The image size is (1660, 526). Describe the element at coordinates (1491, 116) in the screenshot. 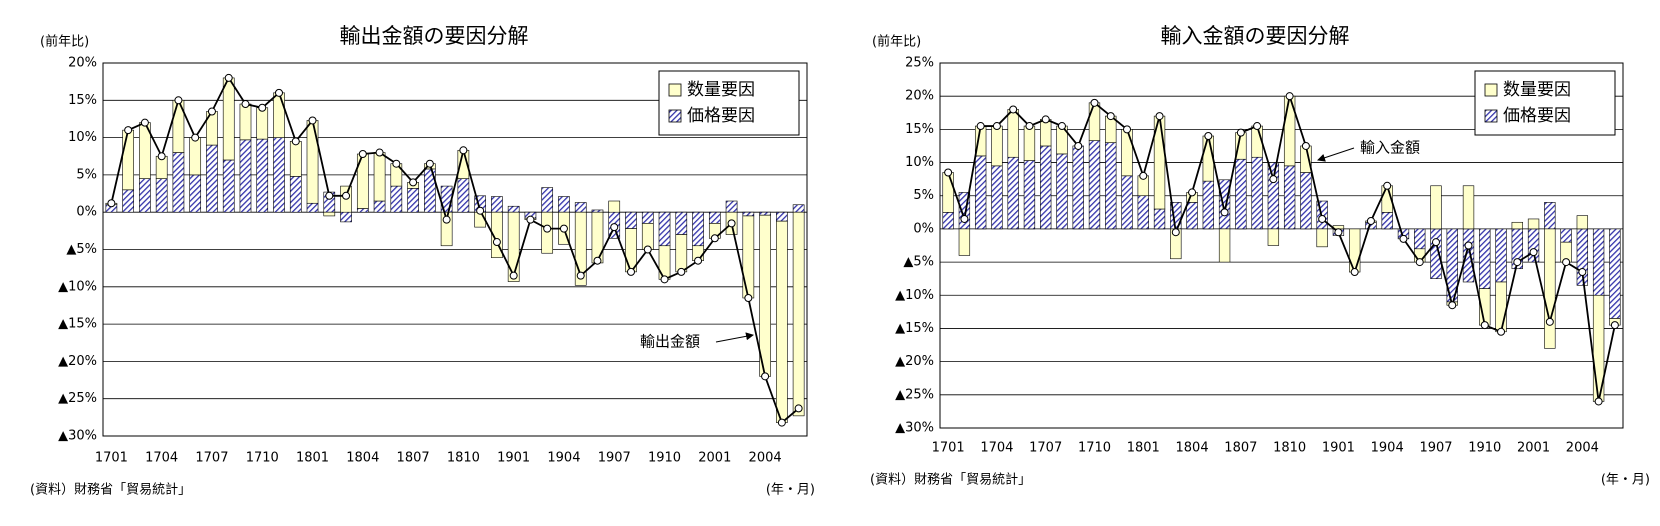

I see `legend-swatch` at that location.